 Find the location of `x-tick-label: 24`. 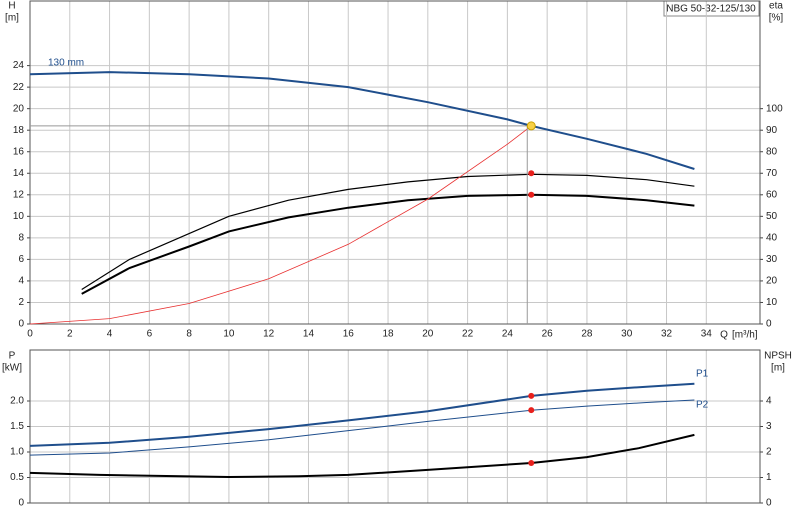

x-tick-label: 24 is located at coordinates (508, 334).